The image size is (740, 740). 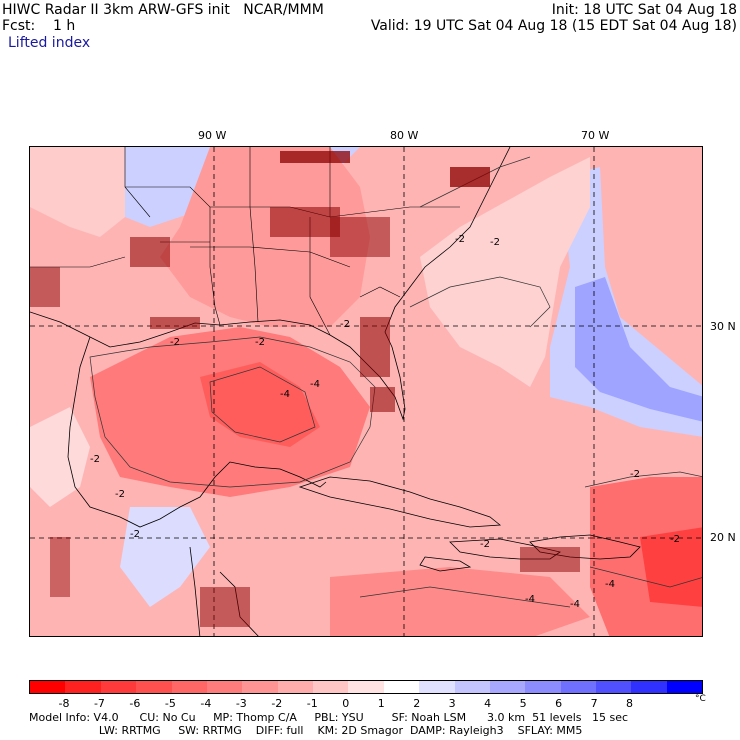 What do you see at coordinates (723, 326) in the screenshot?
I see `lat-label-30n: 30 N` at bounding box center [723, 326].